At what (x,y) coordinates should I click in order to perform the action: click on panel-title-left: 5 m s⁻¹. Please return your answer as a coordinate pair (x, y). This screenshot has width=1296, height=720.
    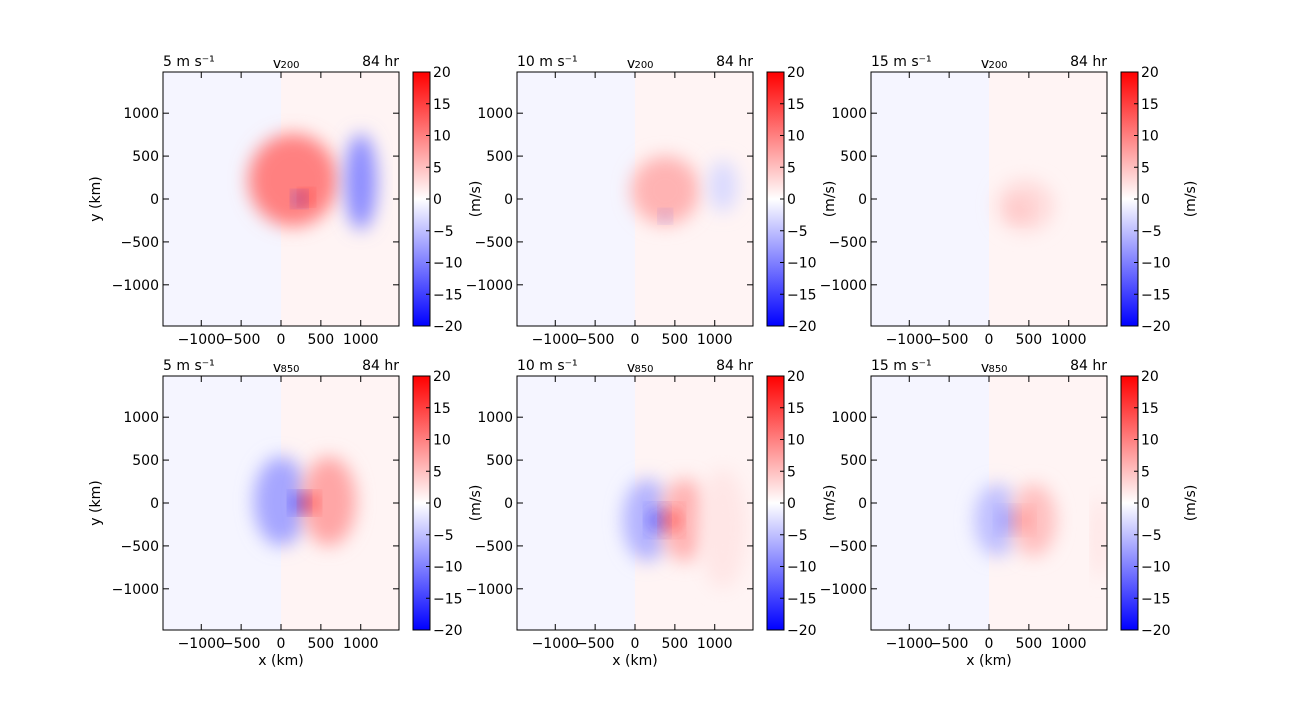
    Looking at the image, I should click on (189, 366).